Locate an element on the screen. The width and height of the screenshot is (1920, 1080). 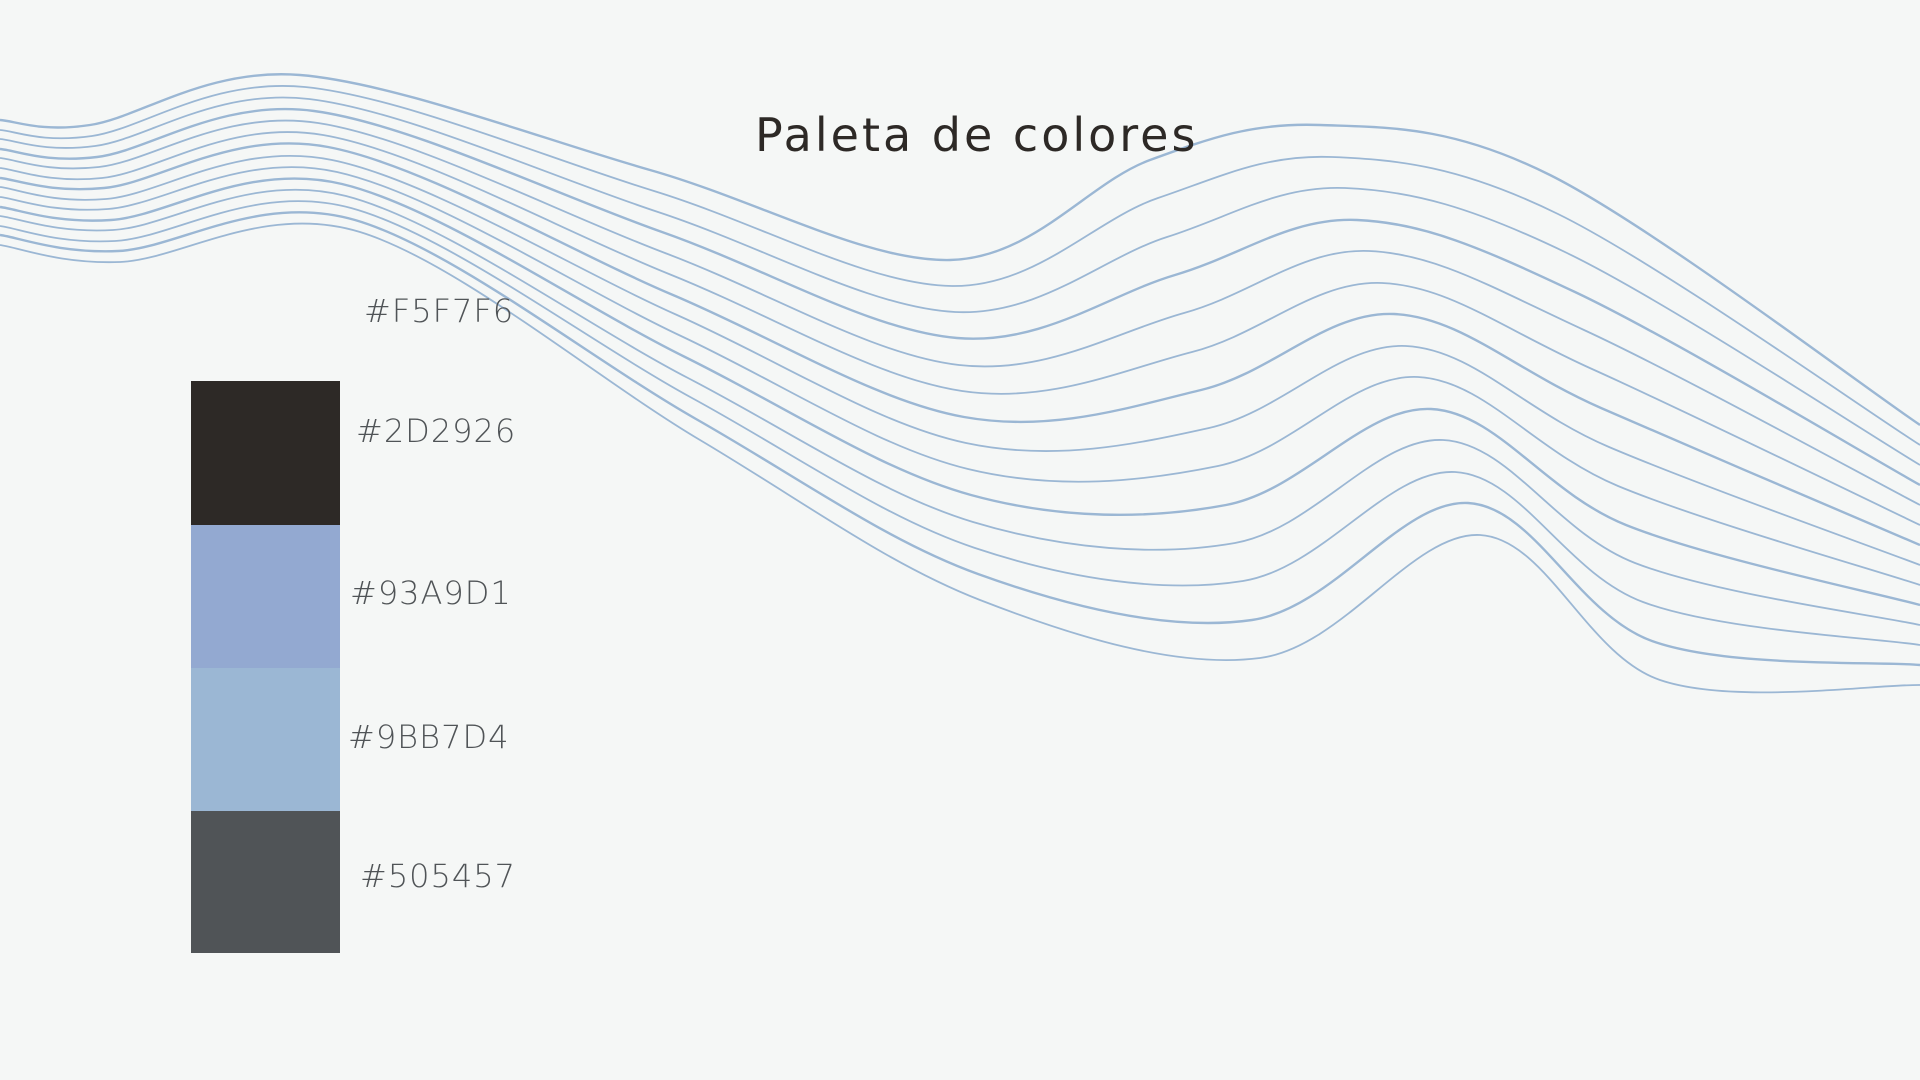
color-code-label-4: #9BB7D4 is located at coordinates (429, 737).